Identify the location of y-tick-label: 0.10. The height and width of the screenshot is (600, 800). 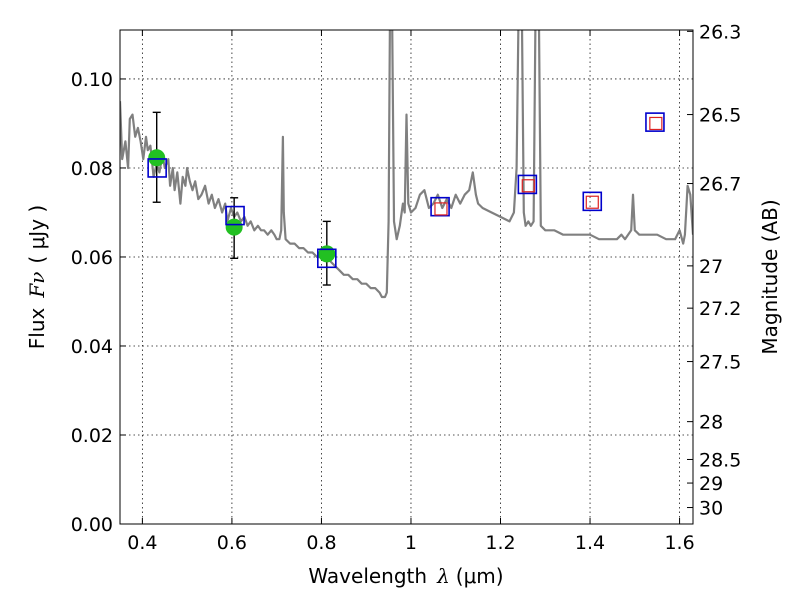
(92, 80).